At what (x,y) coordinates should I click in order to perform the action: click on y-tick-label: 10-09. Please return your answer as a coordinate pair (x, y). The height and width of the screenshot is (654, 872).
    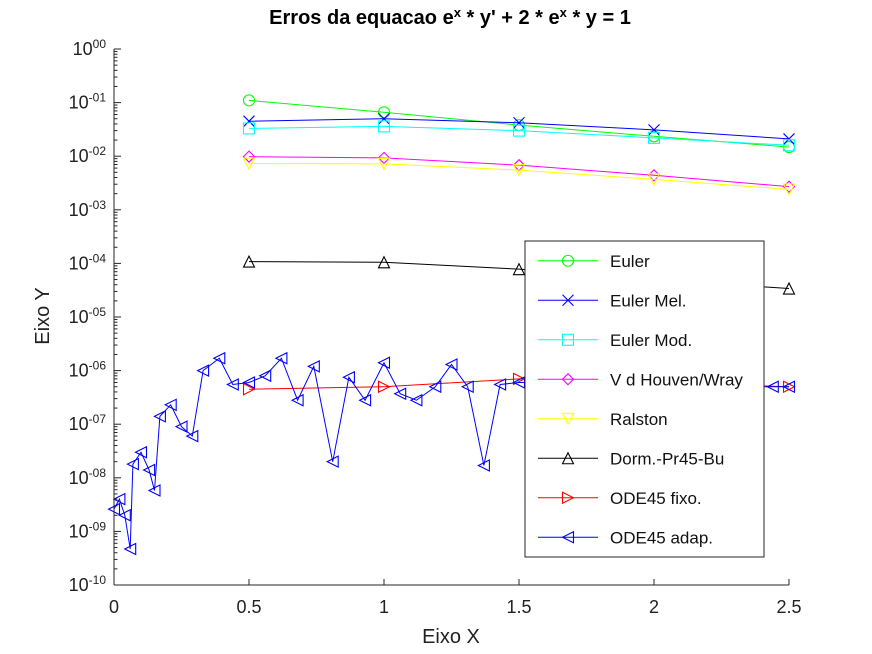
    Looking at the image, I should click on (88, 530).